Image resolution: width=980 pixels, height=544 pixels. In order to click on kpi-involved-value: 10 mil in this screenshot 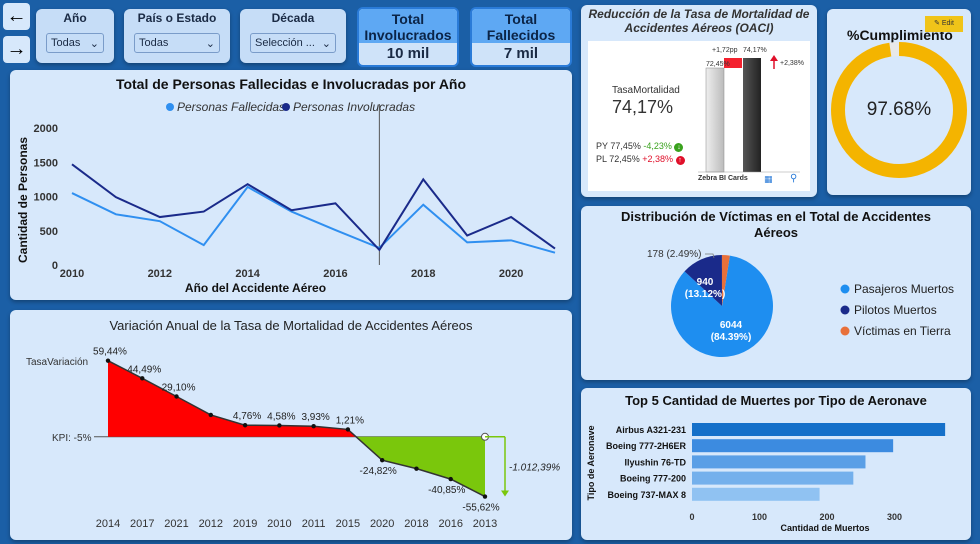, I will do `click(408, 53)`.